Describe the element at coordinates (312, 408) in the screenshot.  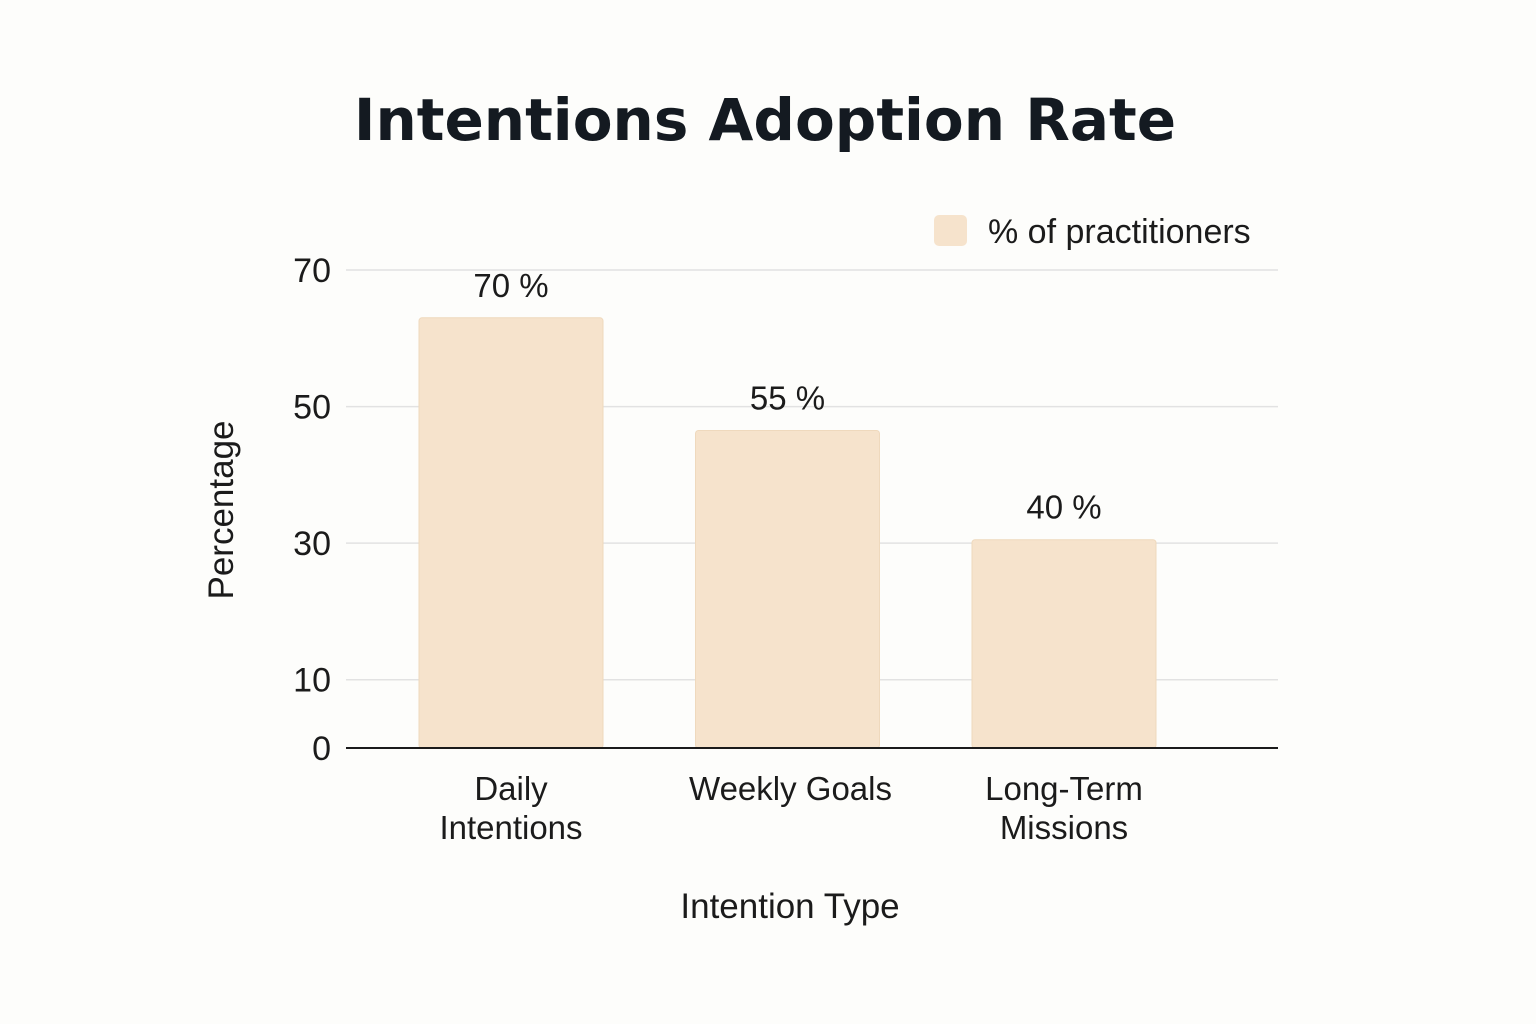
I see `y-tick-label: 50` at that location.